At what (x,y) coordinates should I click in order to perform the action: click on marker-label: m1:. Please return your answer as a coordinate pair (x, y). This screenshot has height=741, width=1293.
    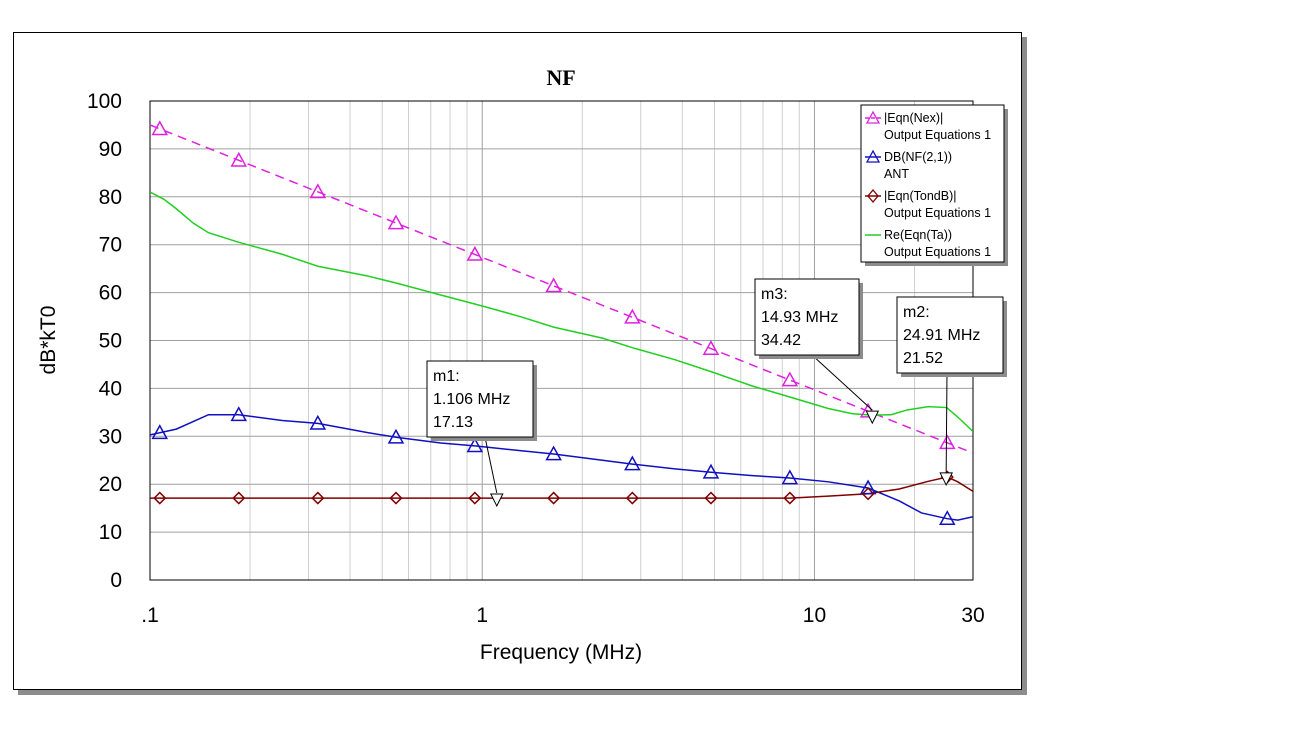
    Looking at the image, I should click on (446, 376).